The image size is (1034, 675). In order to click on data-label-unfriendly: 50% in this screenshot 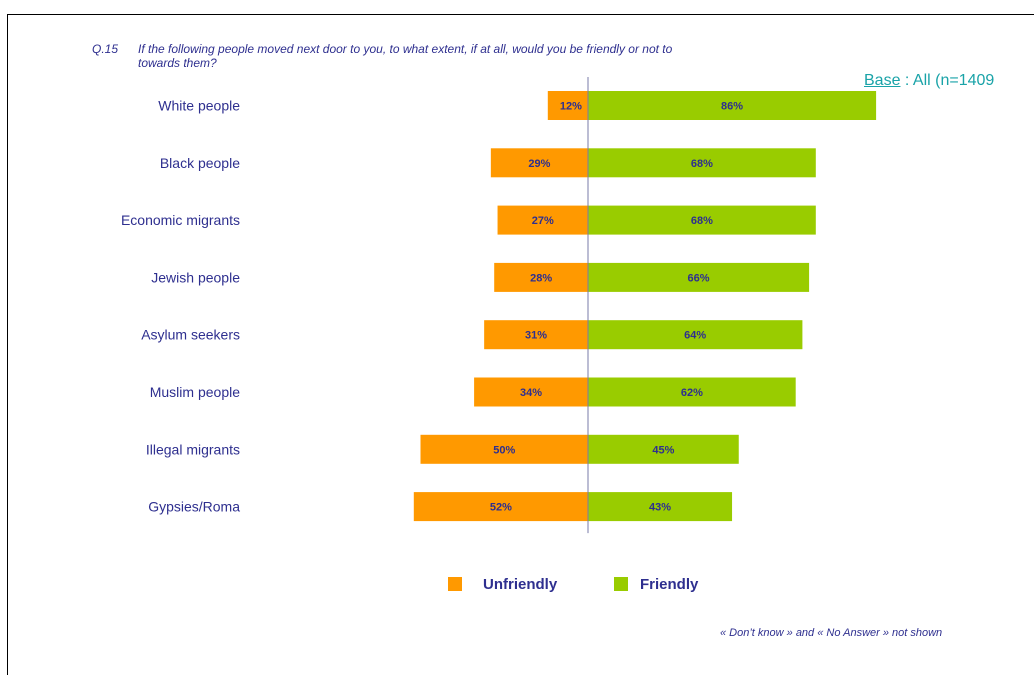, I will do `click(504, 450)`.